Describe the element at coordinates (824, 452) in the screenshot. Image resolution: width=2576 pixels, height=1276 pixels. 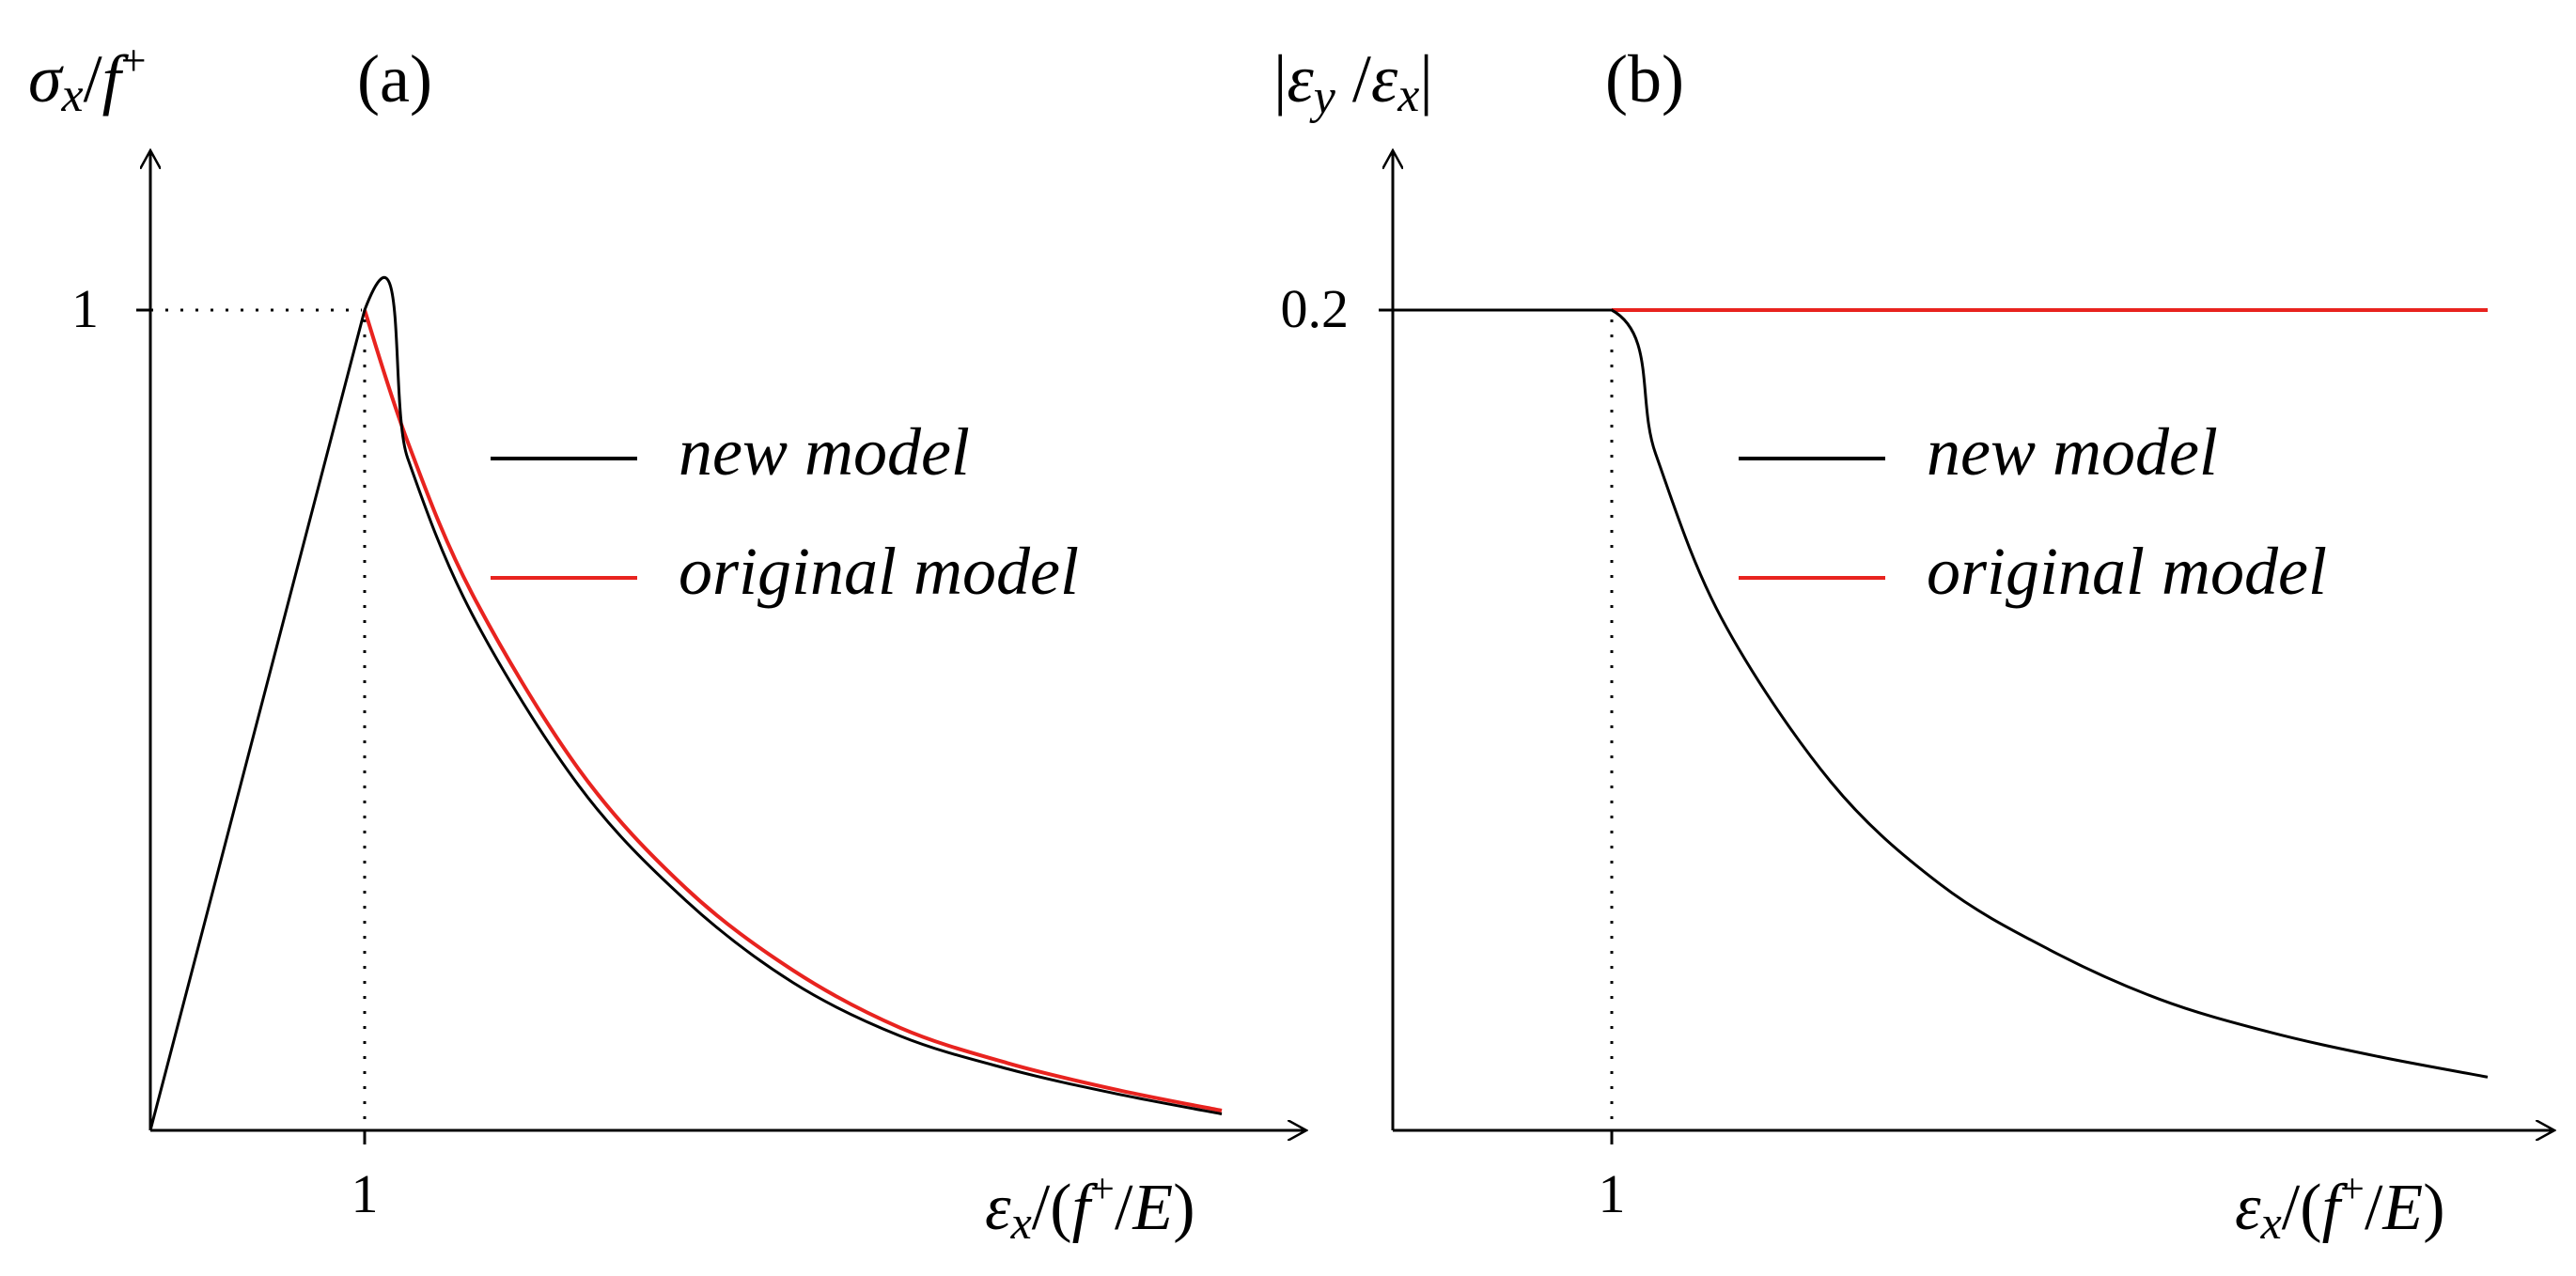
I see `panel-a-legend-label-new: new model` at that location.